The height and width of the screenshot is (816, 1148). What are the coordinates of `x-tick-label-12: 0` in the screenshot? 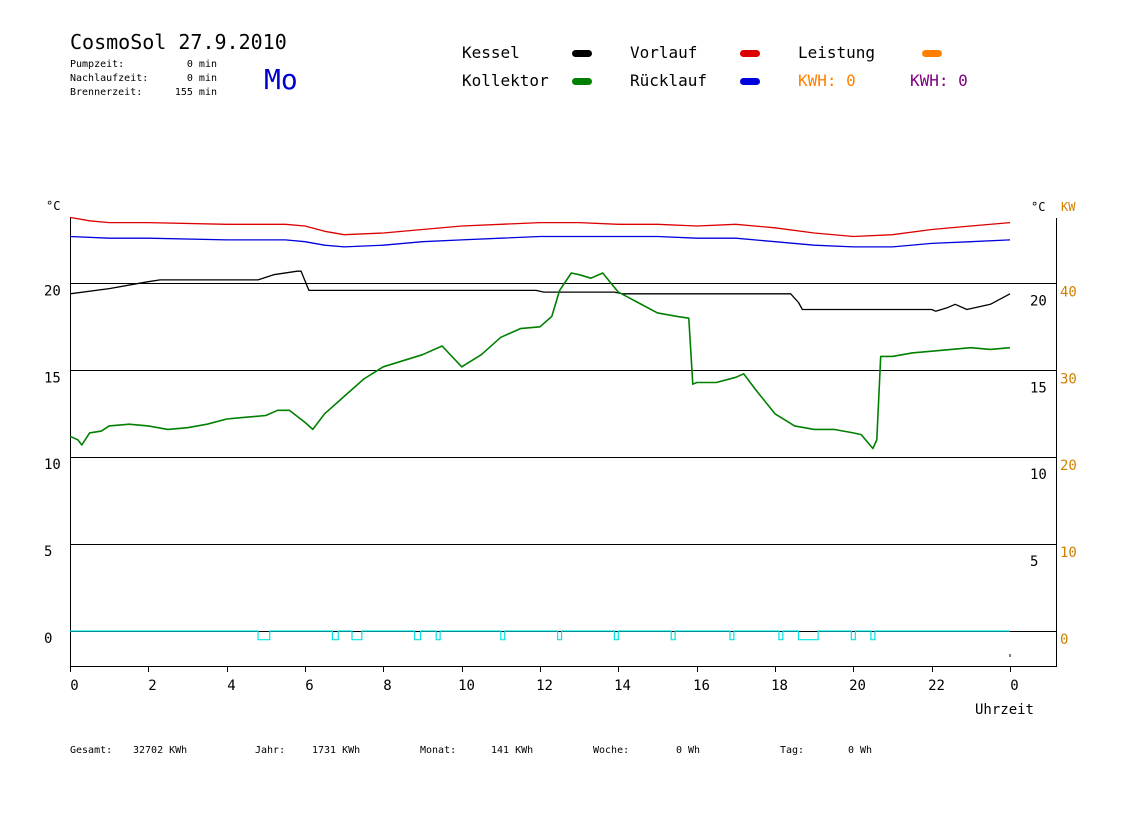 It's located at (1014, 686).